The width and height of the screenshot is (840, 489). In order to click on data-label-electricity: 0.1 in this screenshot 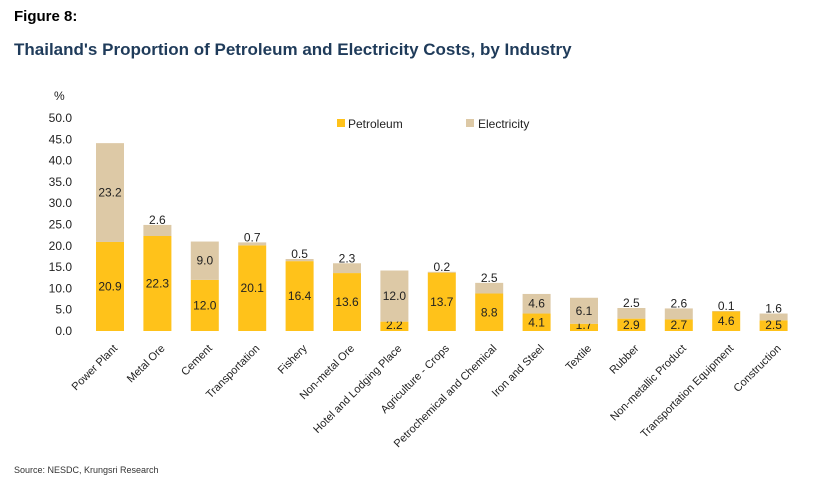, I will do `click(726, 306)`.